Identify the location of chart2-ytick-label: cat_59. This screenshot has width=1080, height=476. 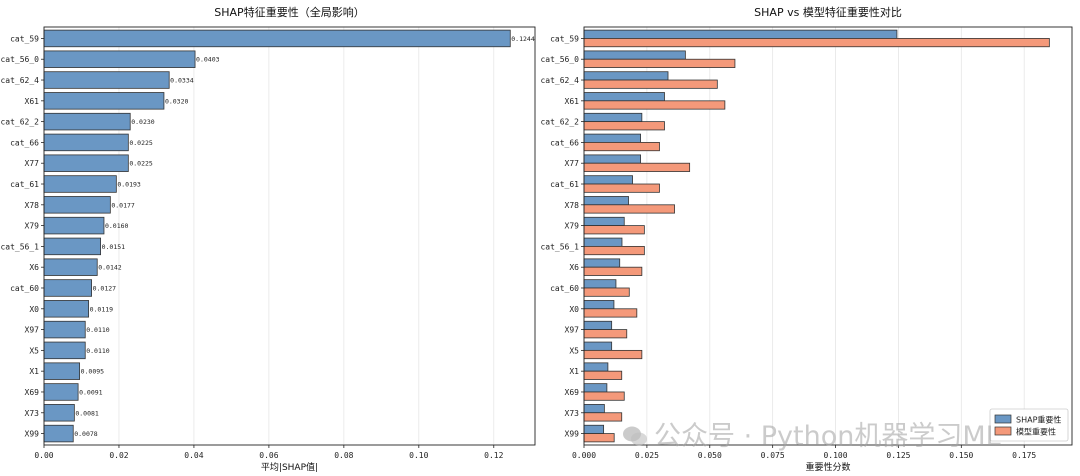
(564, 38).